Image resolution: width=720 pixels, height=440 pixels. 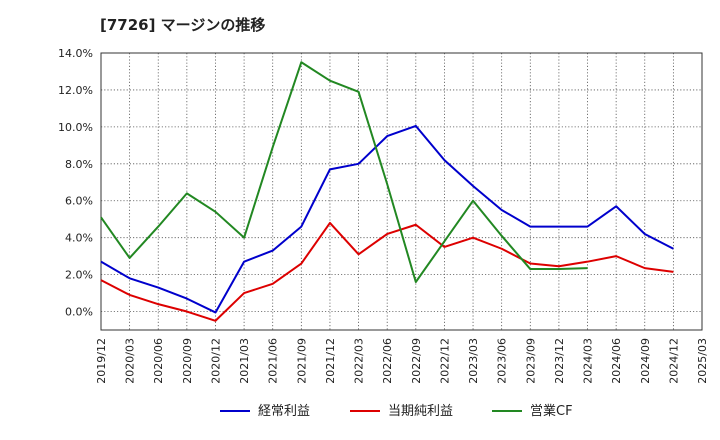 I want to click on x-tick-label: 2023/12, so click(x=559, y=361).